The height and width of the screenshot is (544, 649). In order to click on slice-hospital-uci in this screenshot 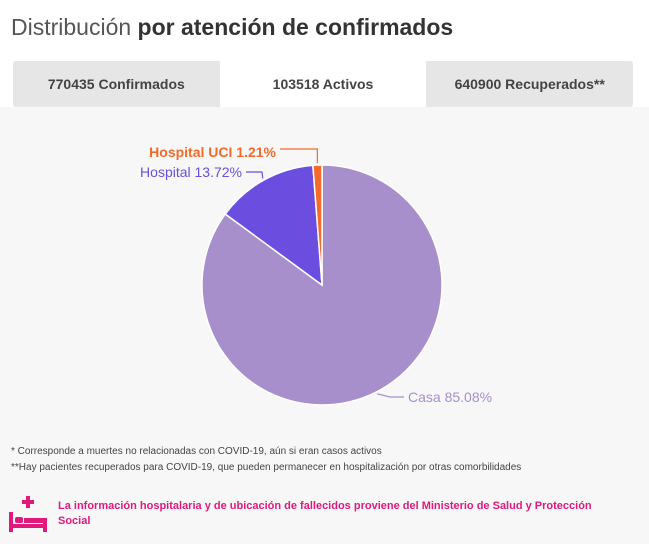, I will do `click(317, 225)`.